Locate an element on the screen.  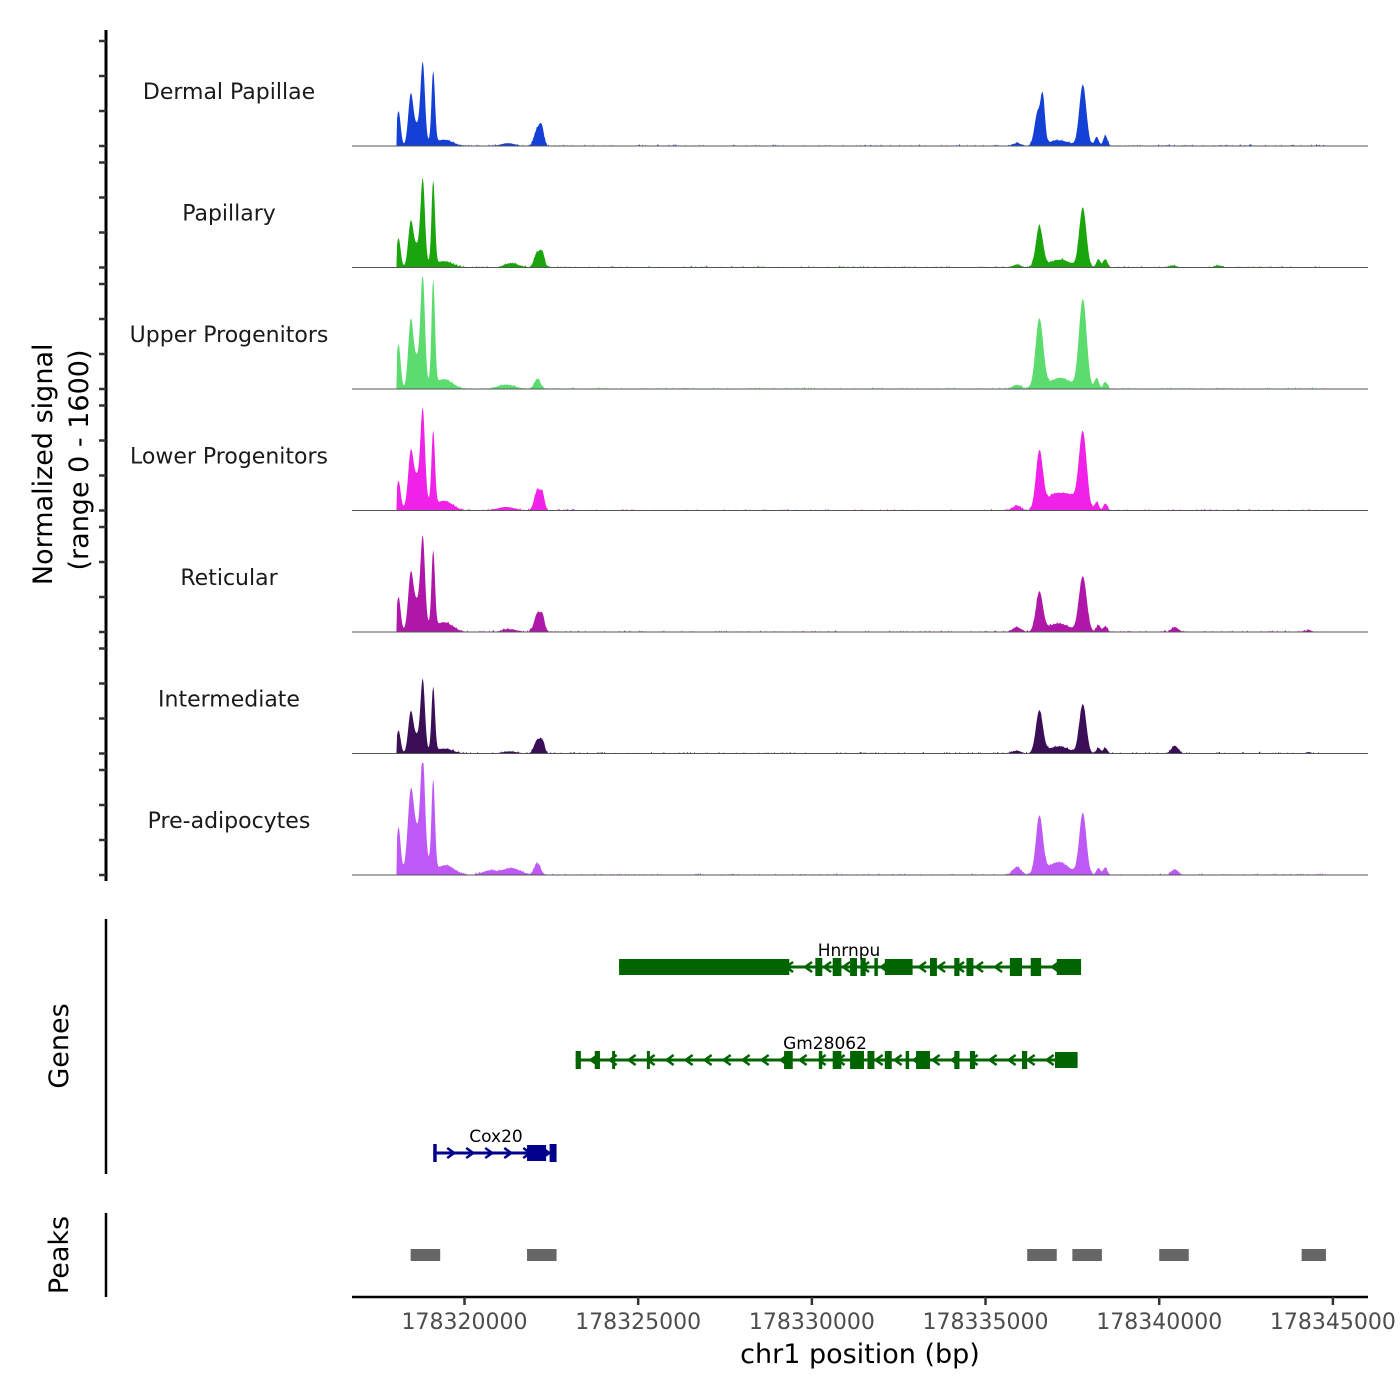
track-label: Dermal Papillae is located at coordinates (229, 92).